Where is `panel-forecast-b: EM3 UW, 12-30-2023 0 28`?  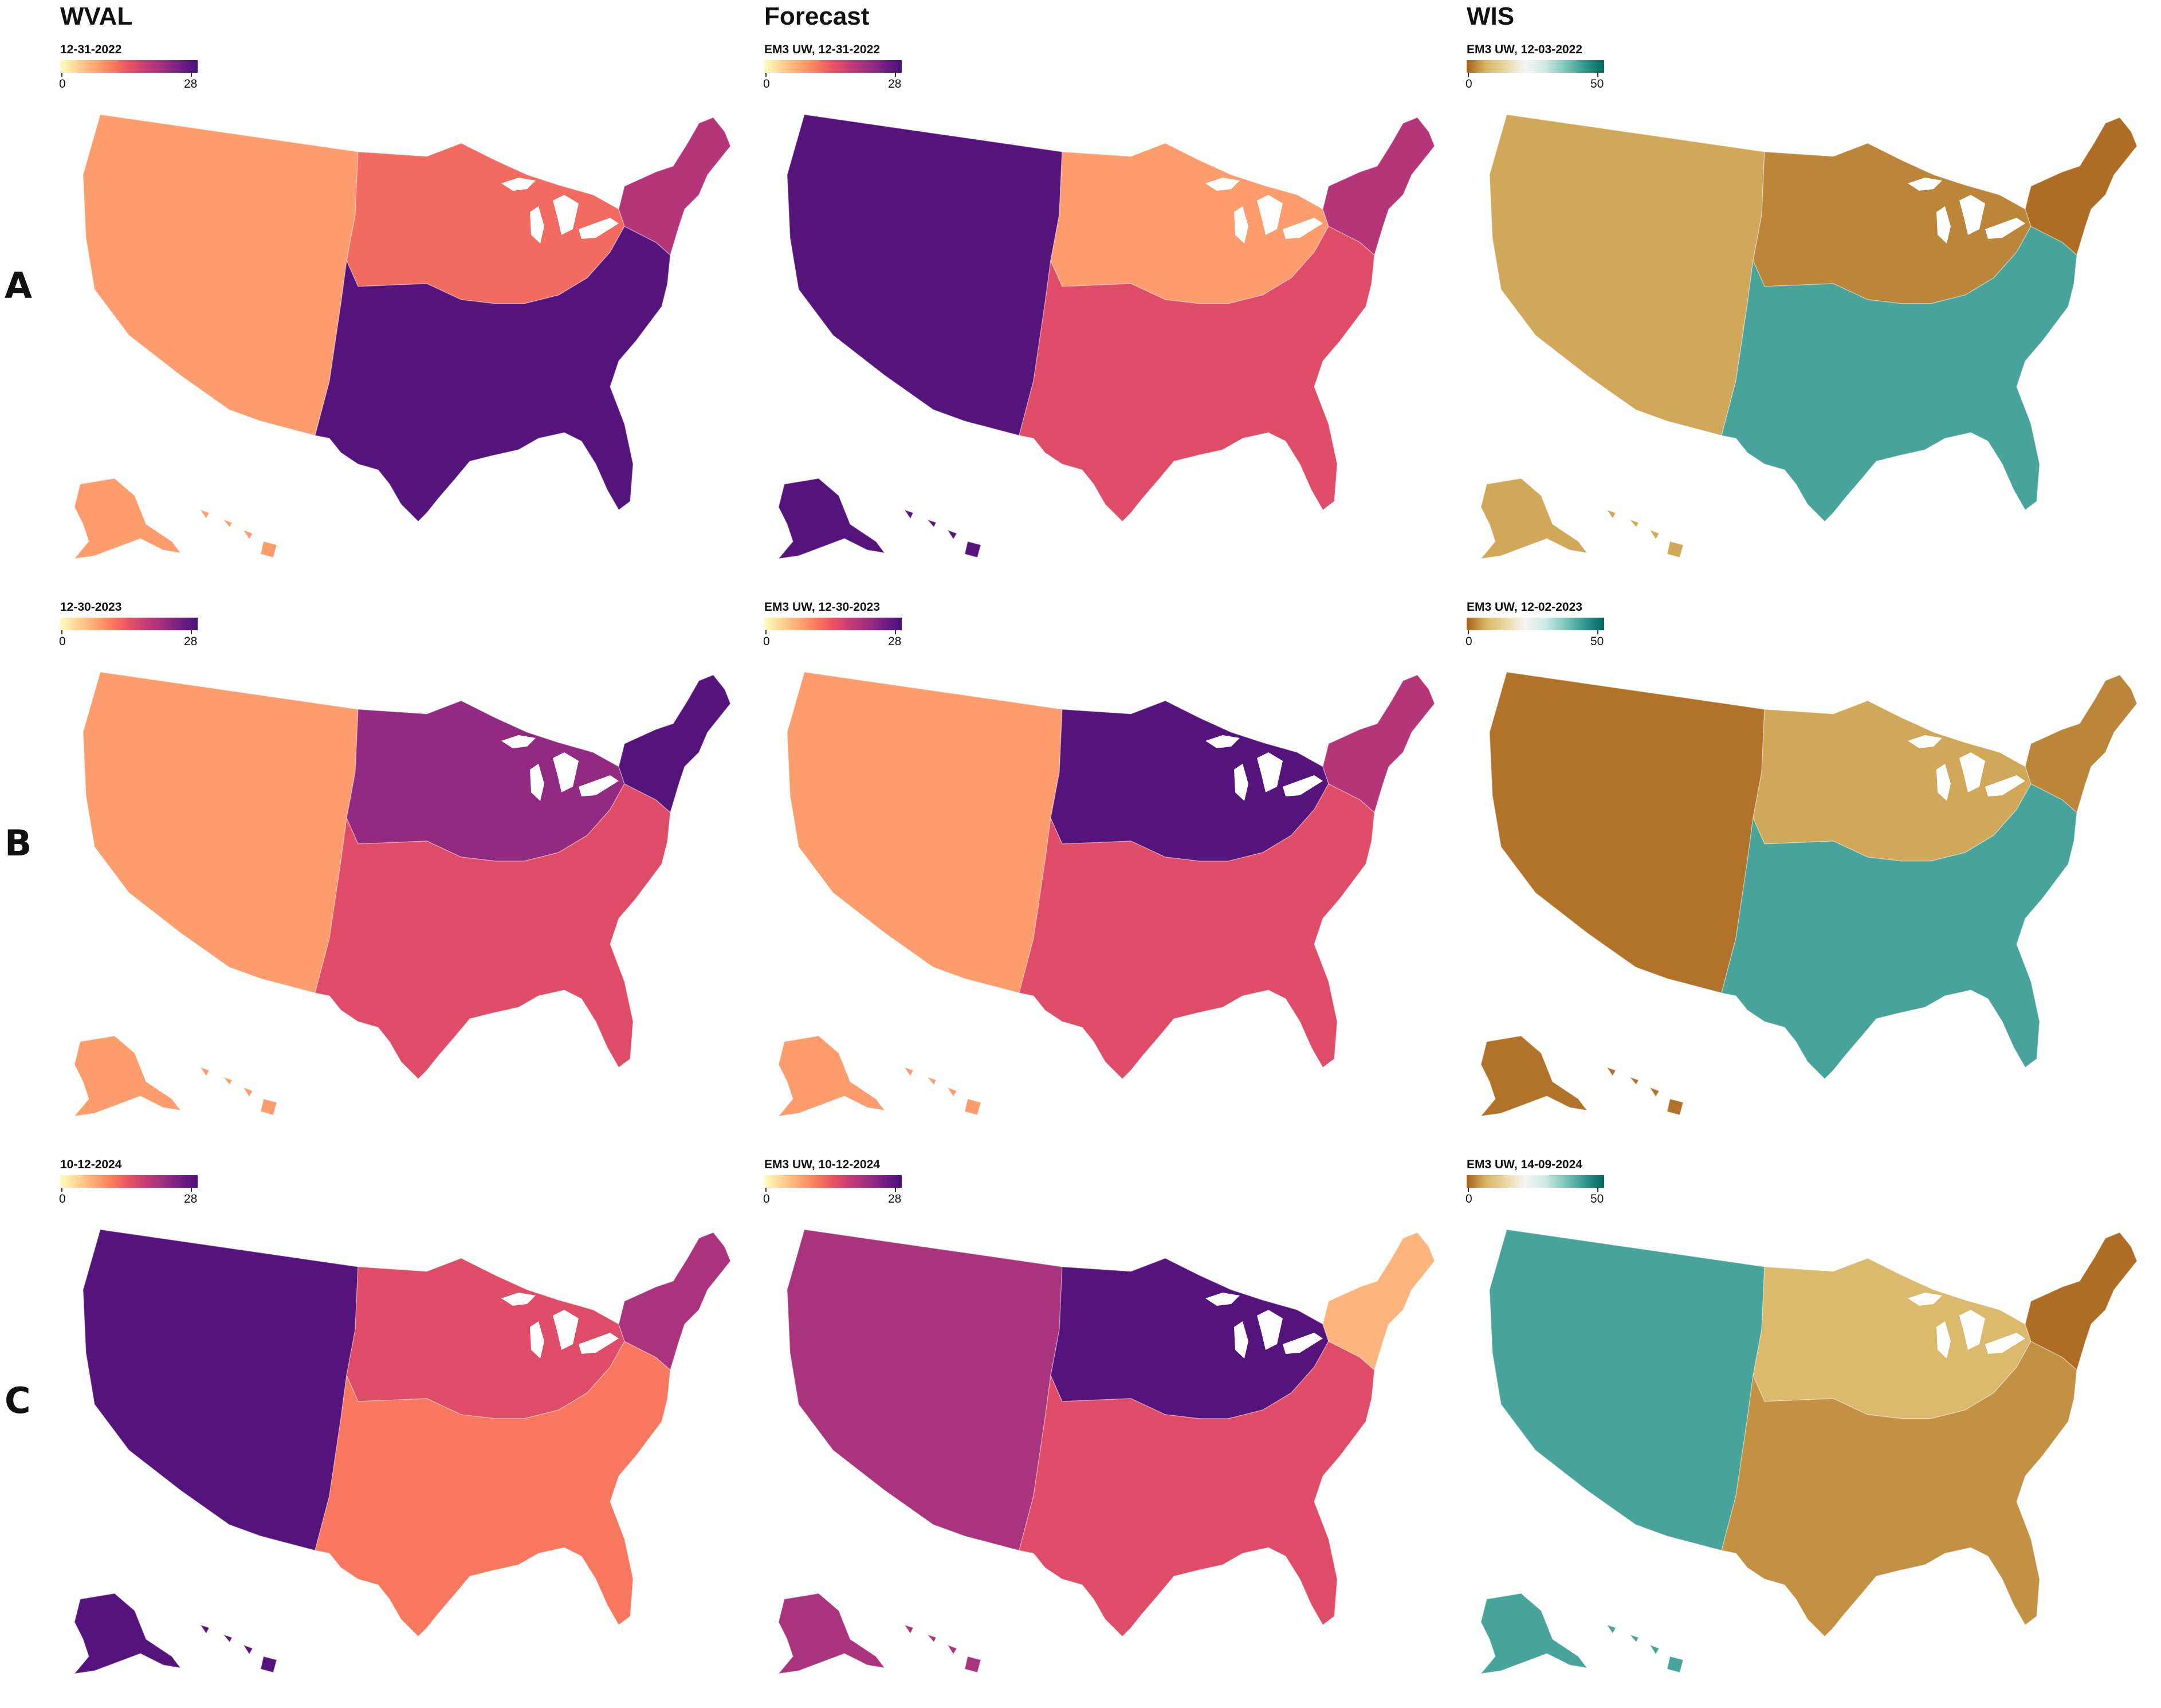
panel-forecast-b: EM3 UW, 12-30-2023 0 28 is located at coordinates (1116, 875).